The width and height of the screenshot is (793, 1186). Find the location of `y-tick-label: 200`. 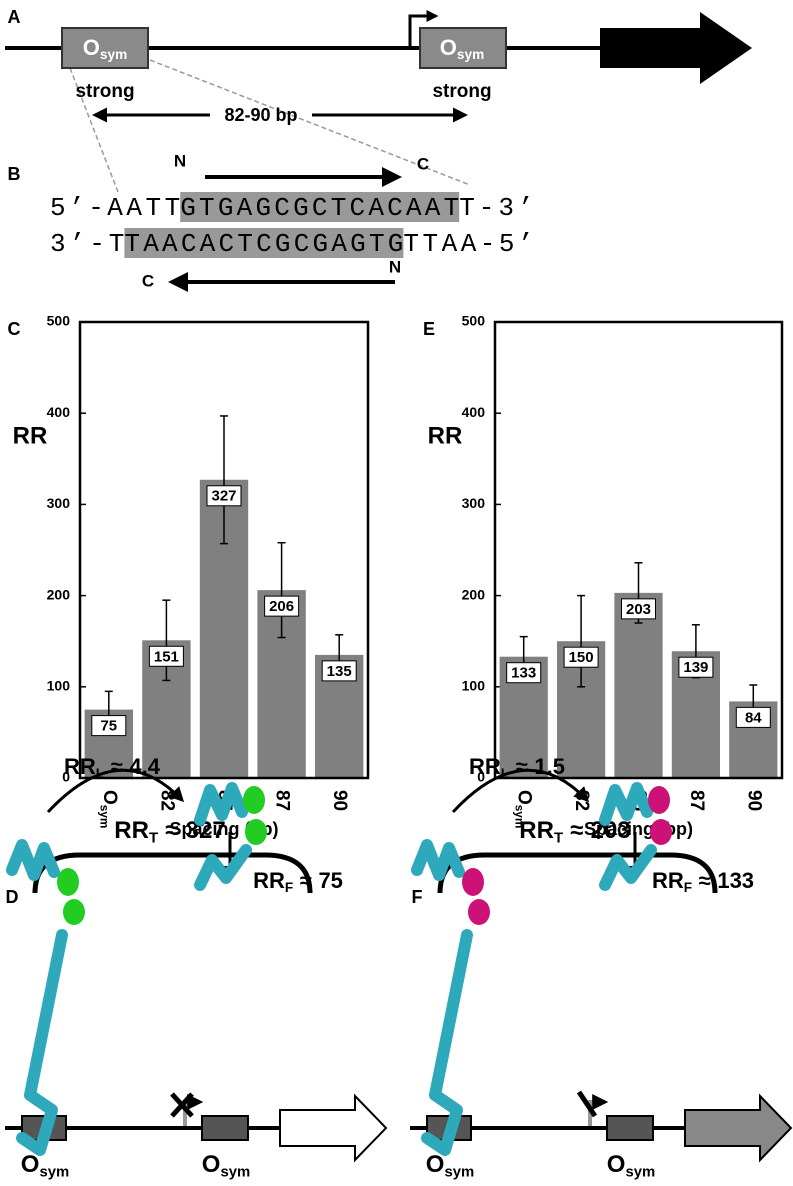

y-tick-label: 200 is located at coordinates (474, 594).